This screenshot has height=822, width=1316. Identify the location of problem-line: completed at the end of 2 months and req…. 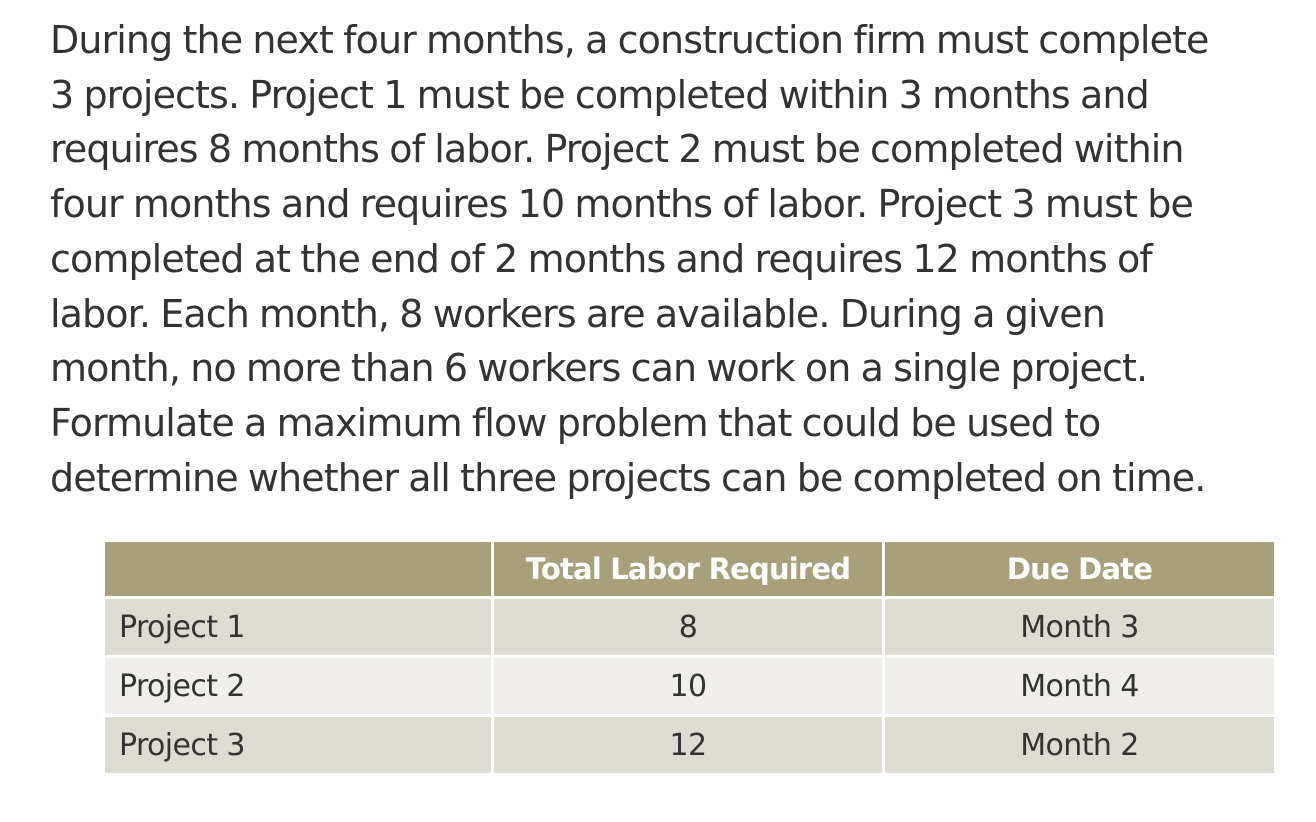
(601, 258).